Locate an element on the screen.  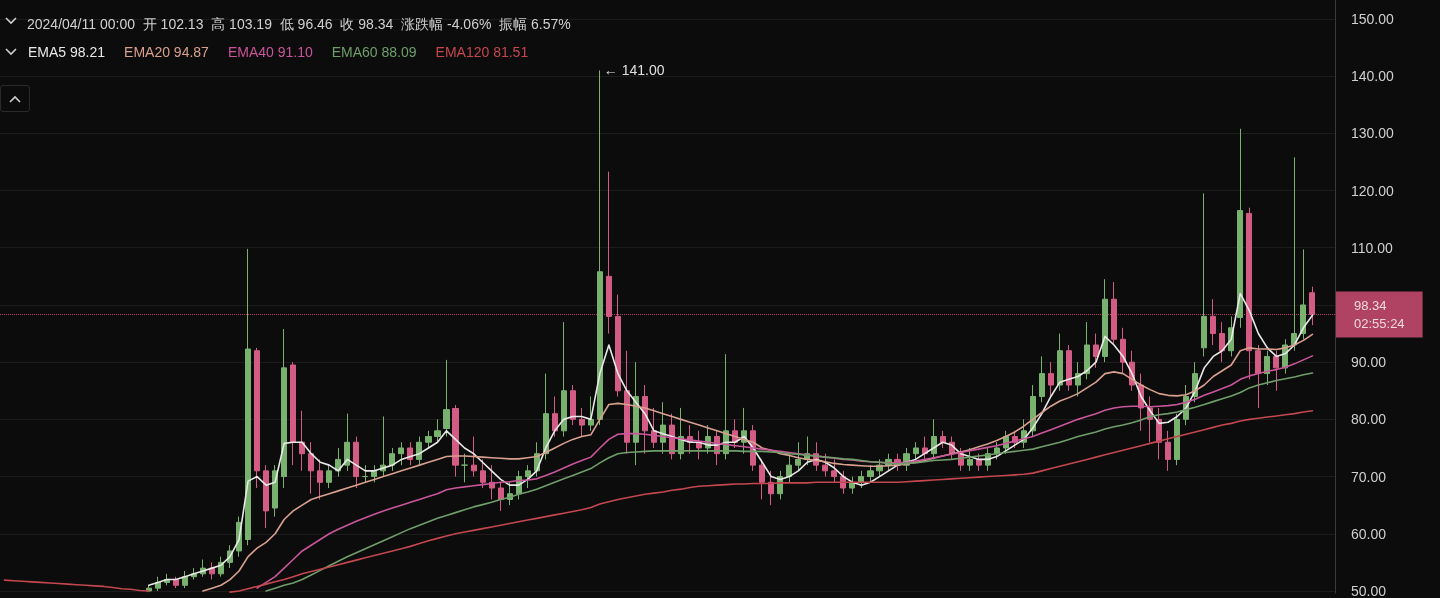
y-tick-label: 130.00 is located at coordinates (1373, 133).